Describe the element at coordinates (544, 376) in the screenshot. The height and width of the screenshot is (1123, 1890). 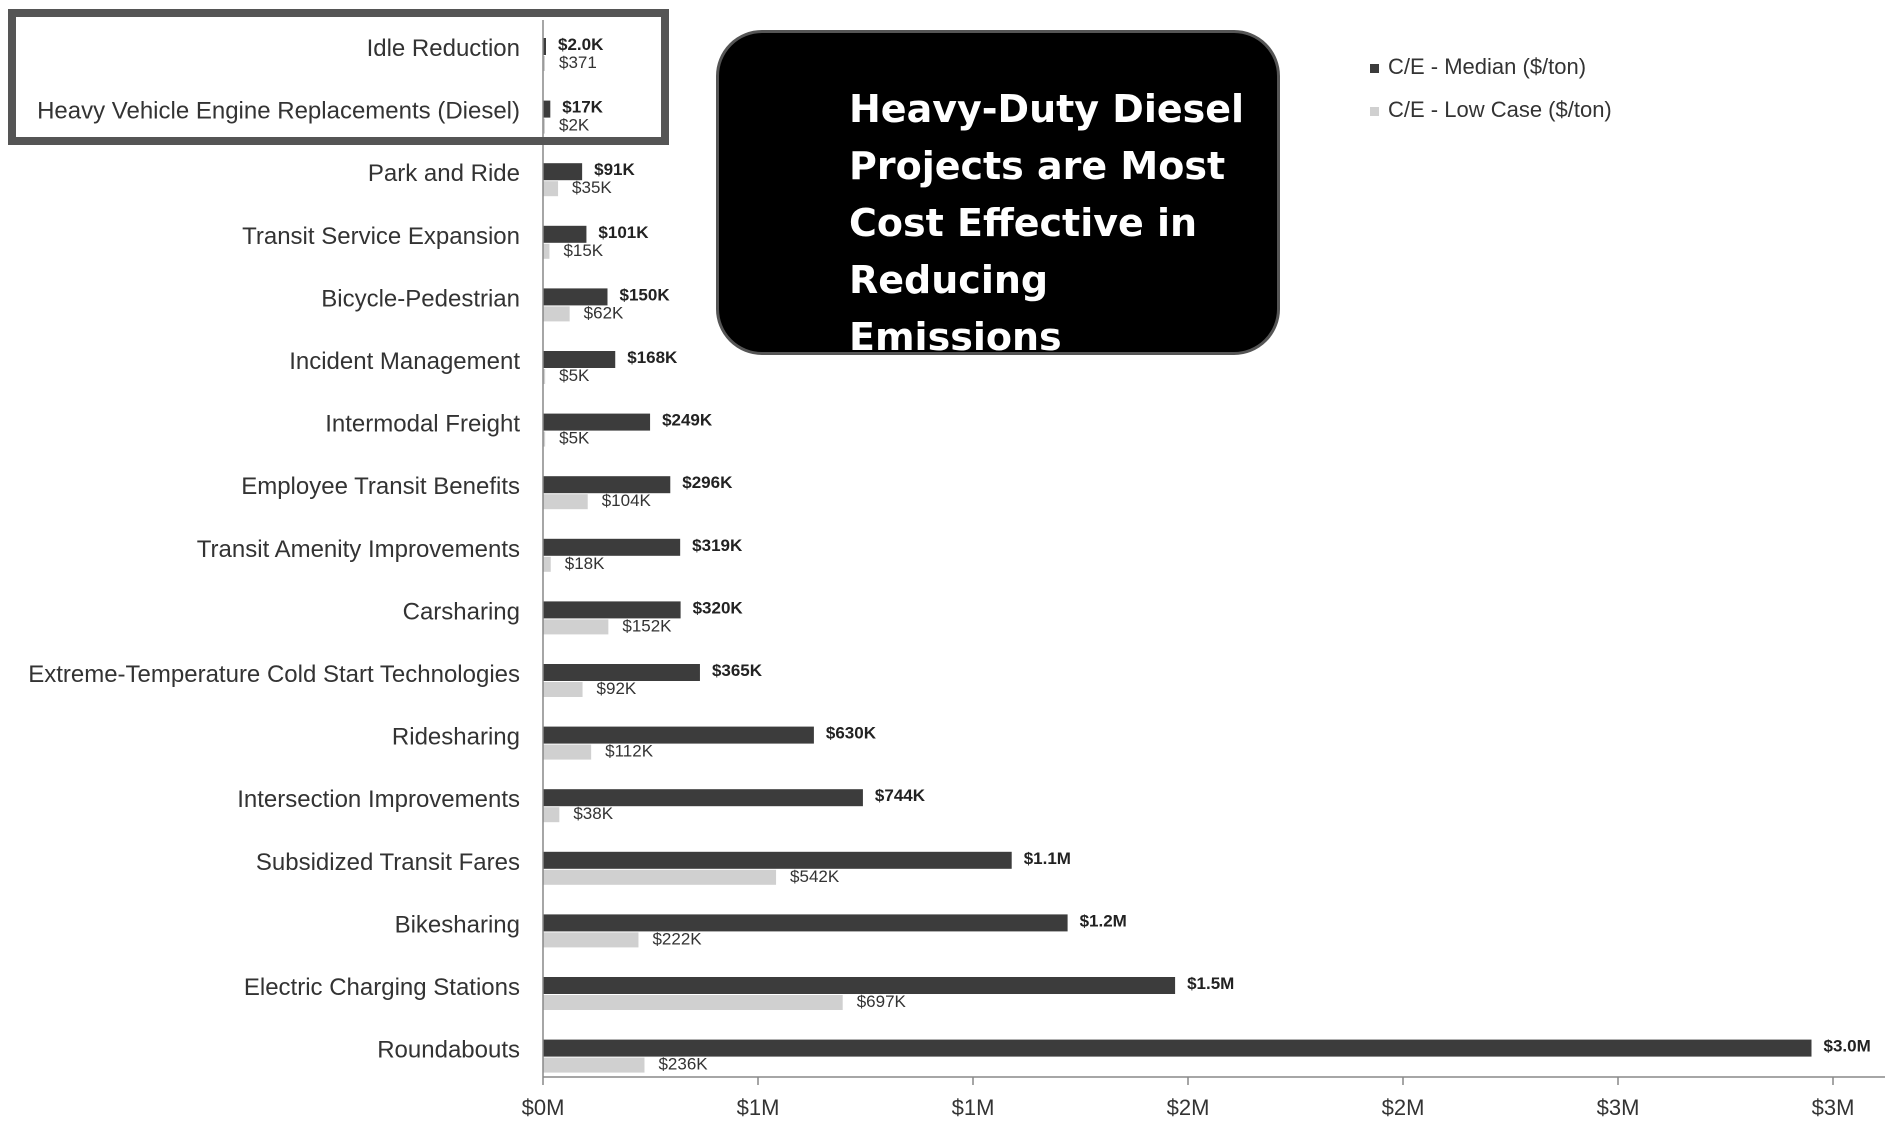
I see `bar-low-incident-management` at that location.